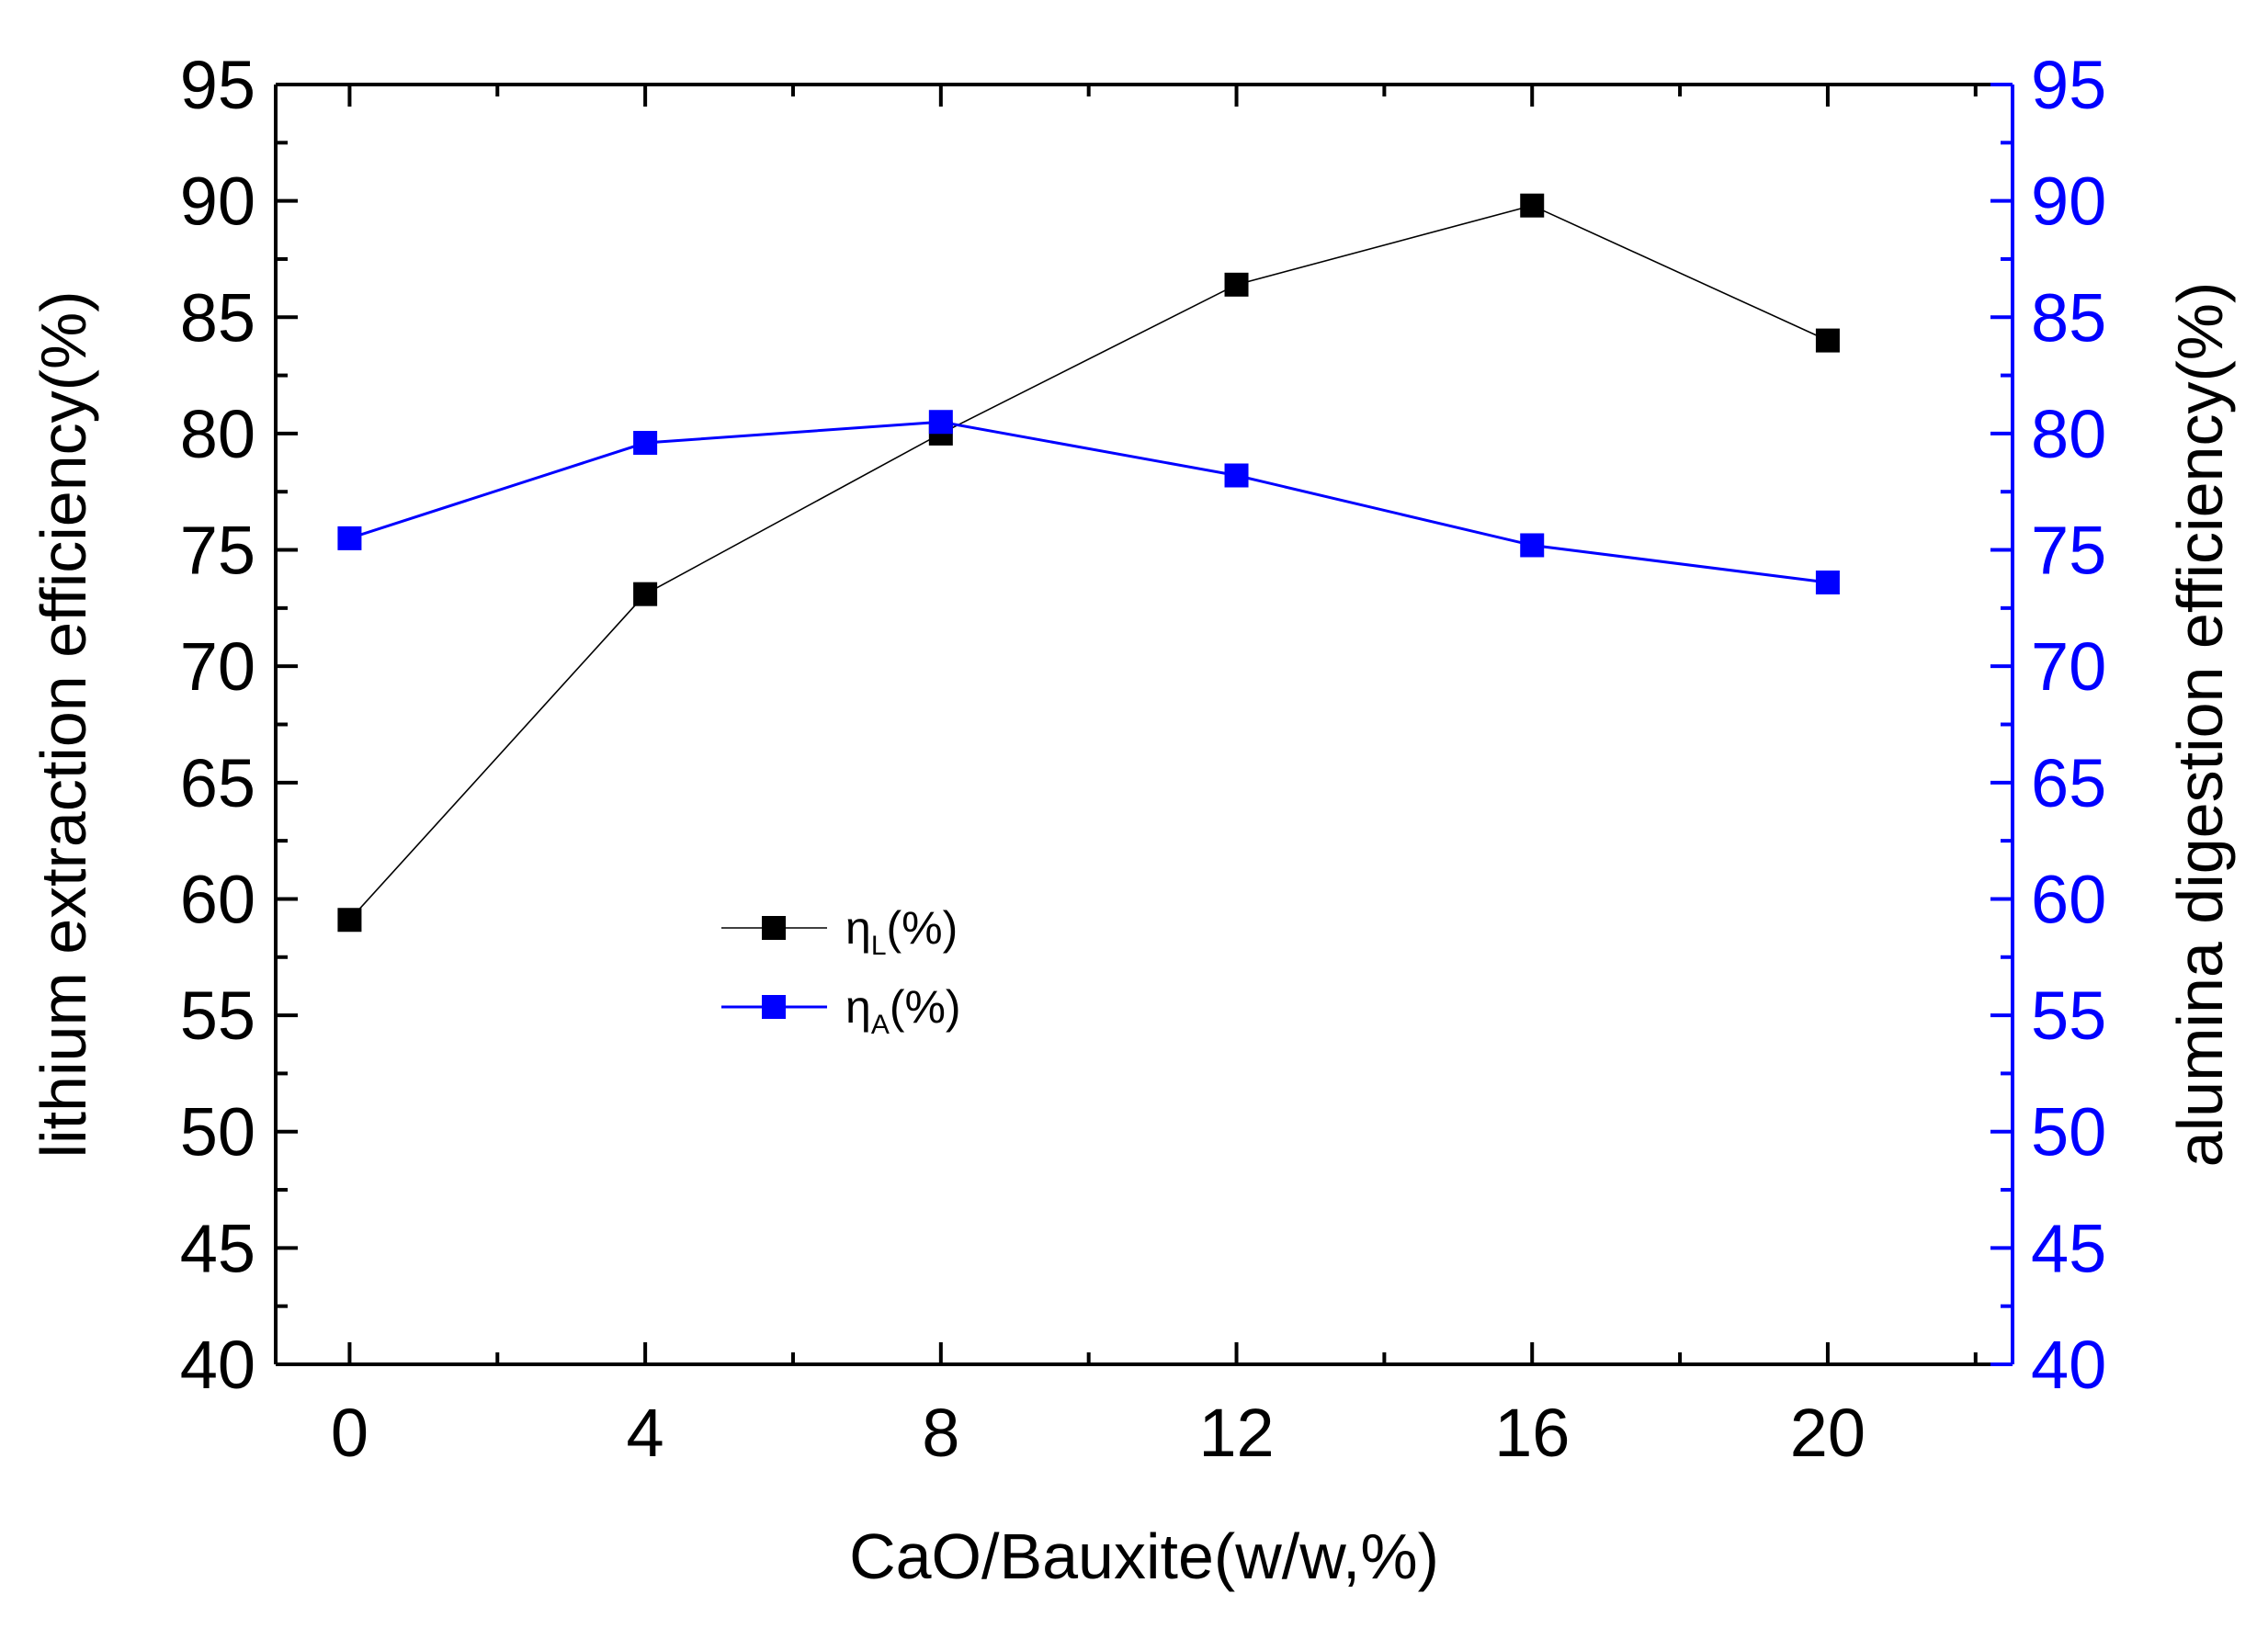 The height and width of the screenshot is (1628, 2268). I want to click on legend-1-unit: (%), so click(925, 1007).